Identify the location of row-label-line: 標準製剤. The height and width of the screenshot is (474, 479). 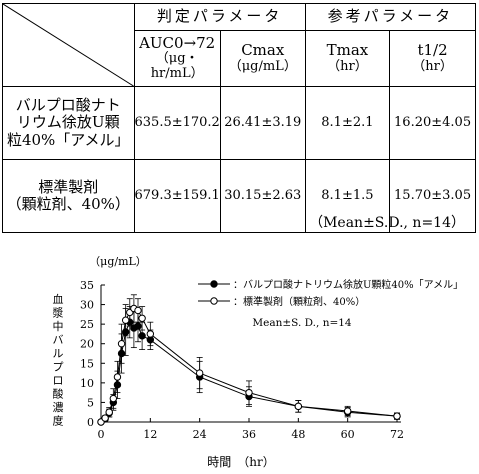
(68, 186).